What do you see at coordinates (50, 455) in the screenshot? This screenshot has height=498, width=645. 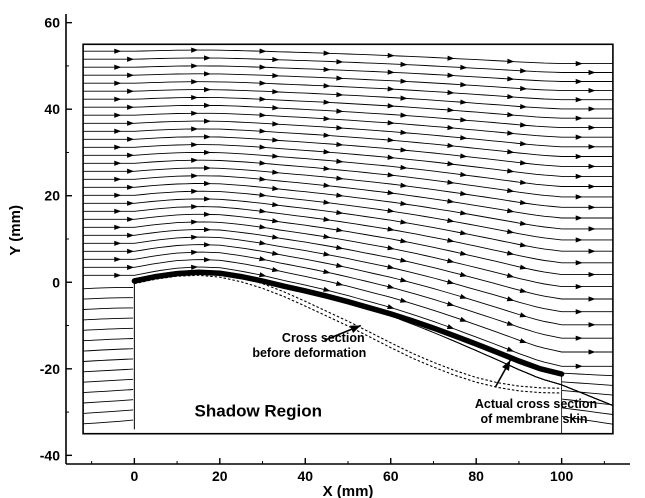 I see `y-tick-label: -40` at bounding box center [50, 455].